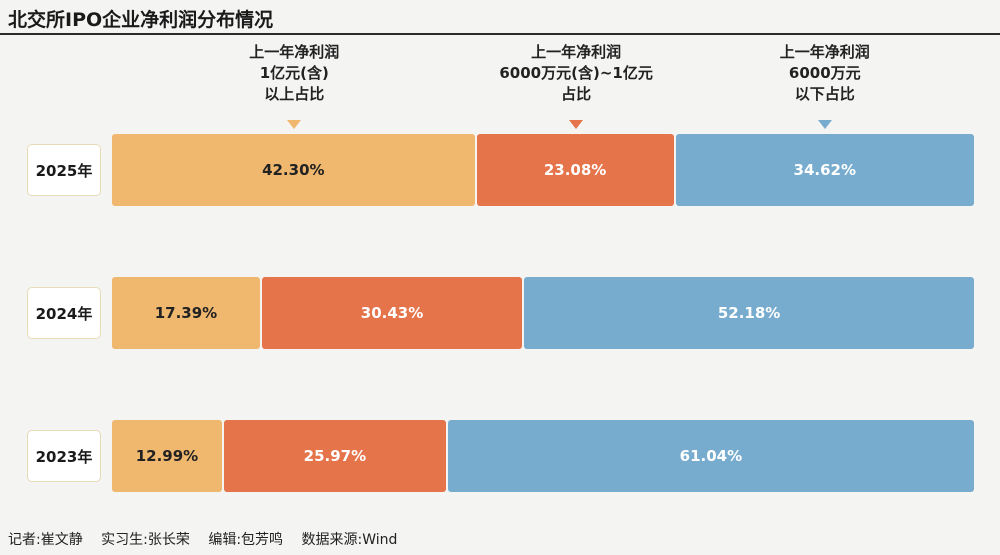 This screenshot has height=555, width=1000. I want to click on legend-label-1: 上一年净利润 1亿元(含) 以上占比, so click(294, 73).